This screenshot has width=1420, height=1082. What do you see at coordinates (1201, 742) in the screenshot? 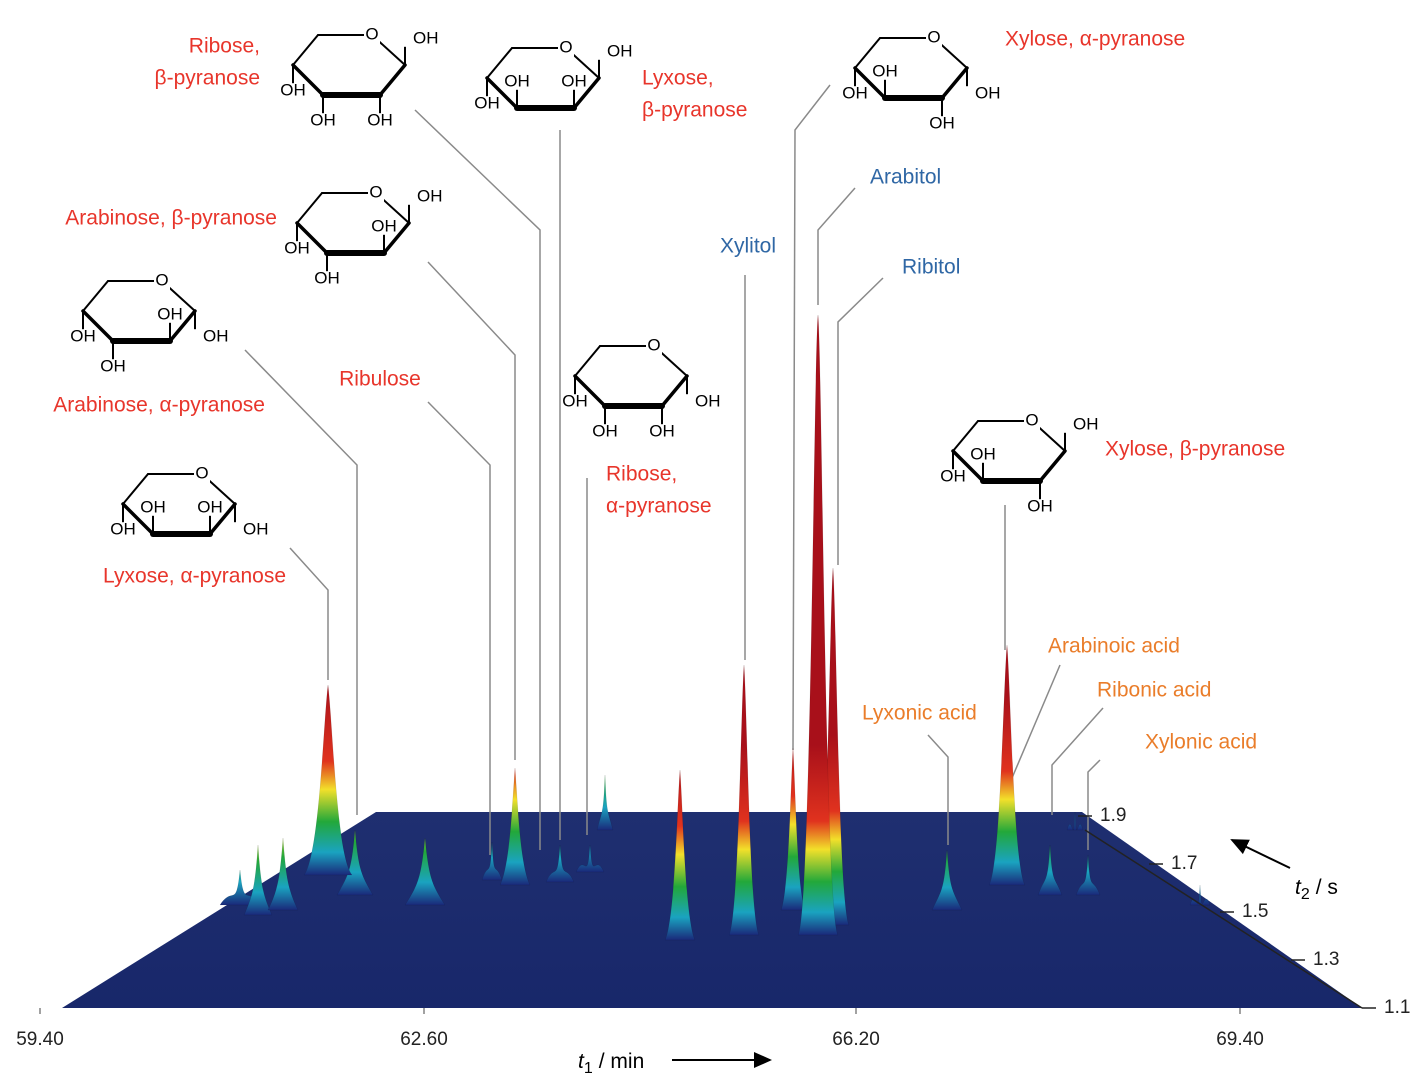
I see `annotation: Xylonic acid` at bounding box center [1201, 742].